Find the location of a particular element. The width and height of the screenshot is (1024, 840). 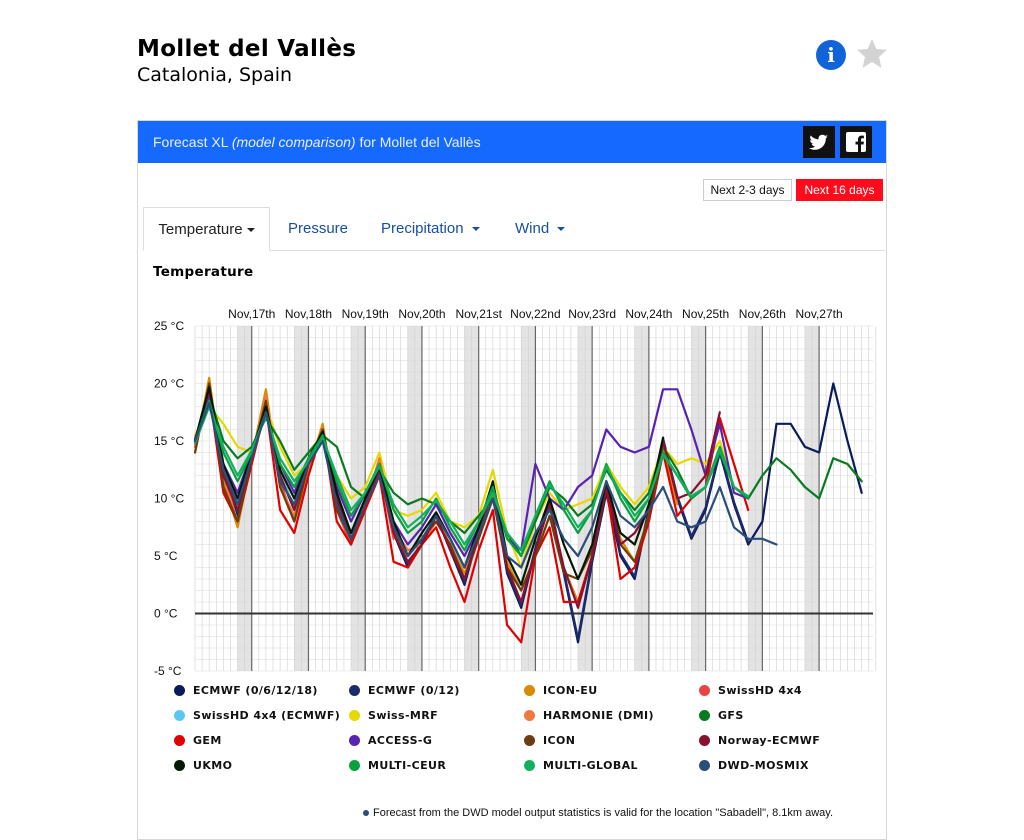

star-icon is located at coordinates (872, 54).